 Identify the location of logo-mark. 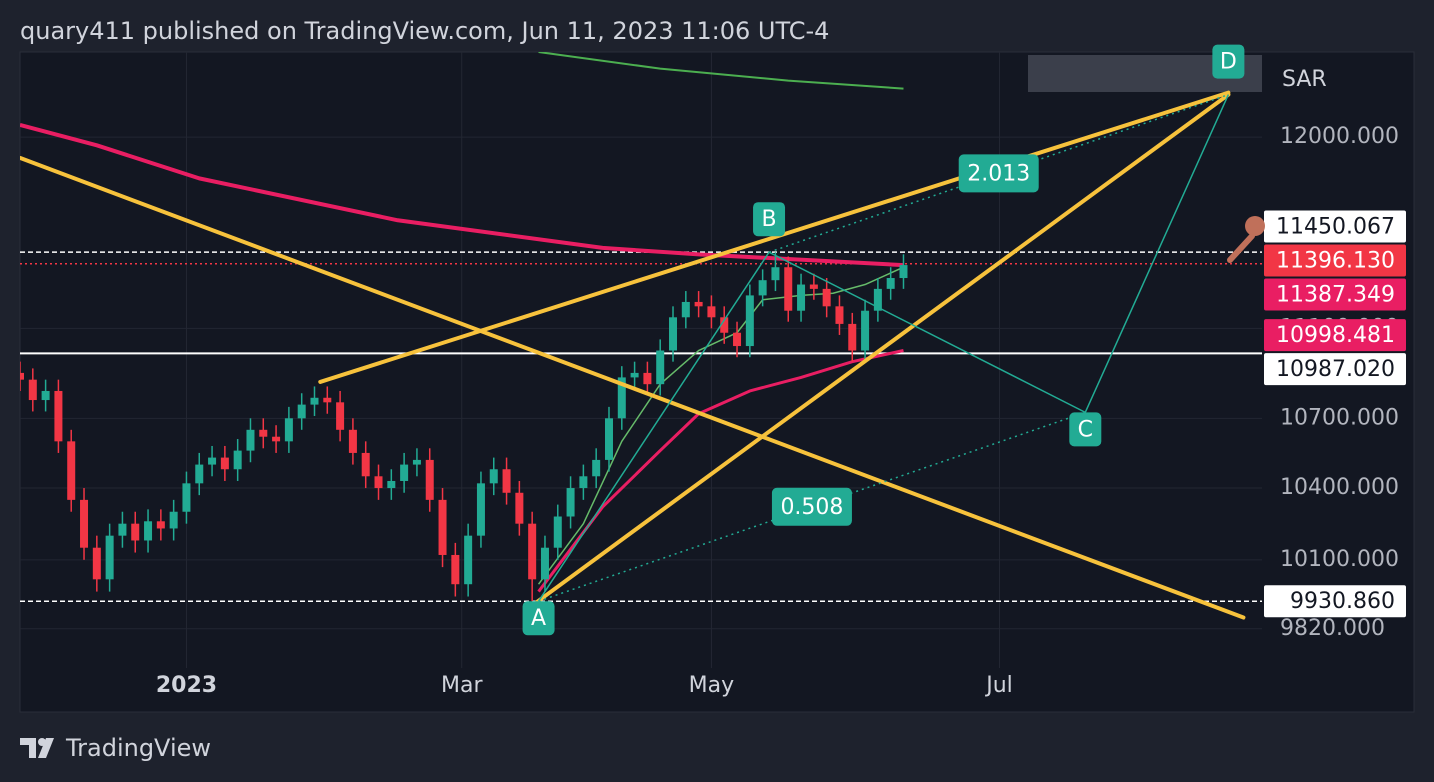
(37, 748).